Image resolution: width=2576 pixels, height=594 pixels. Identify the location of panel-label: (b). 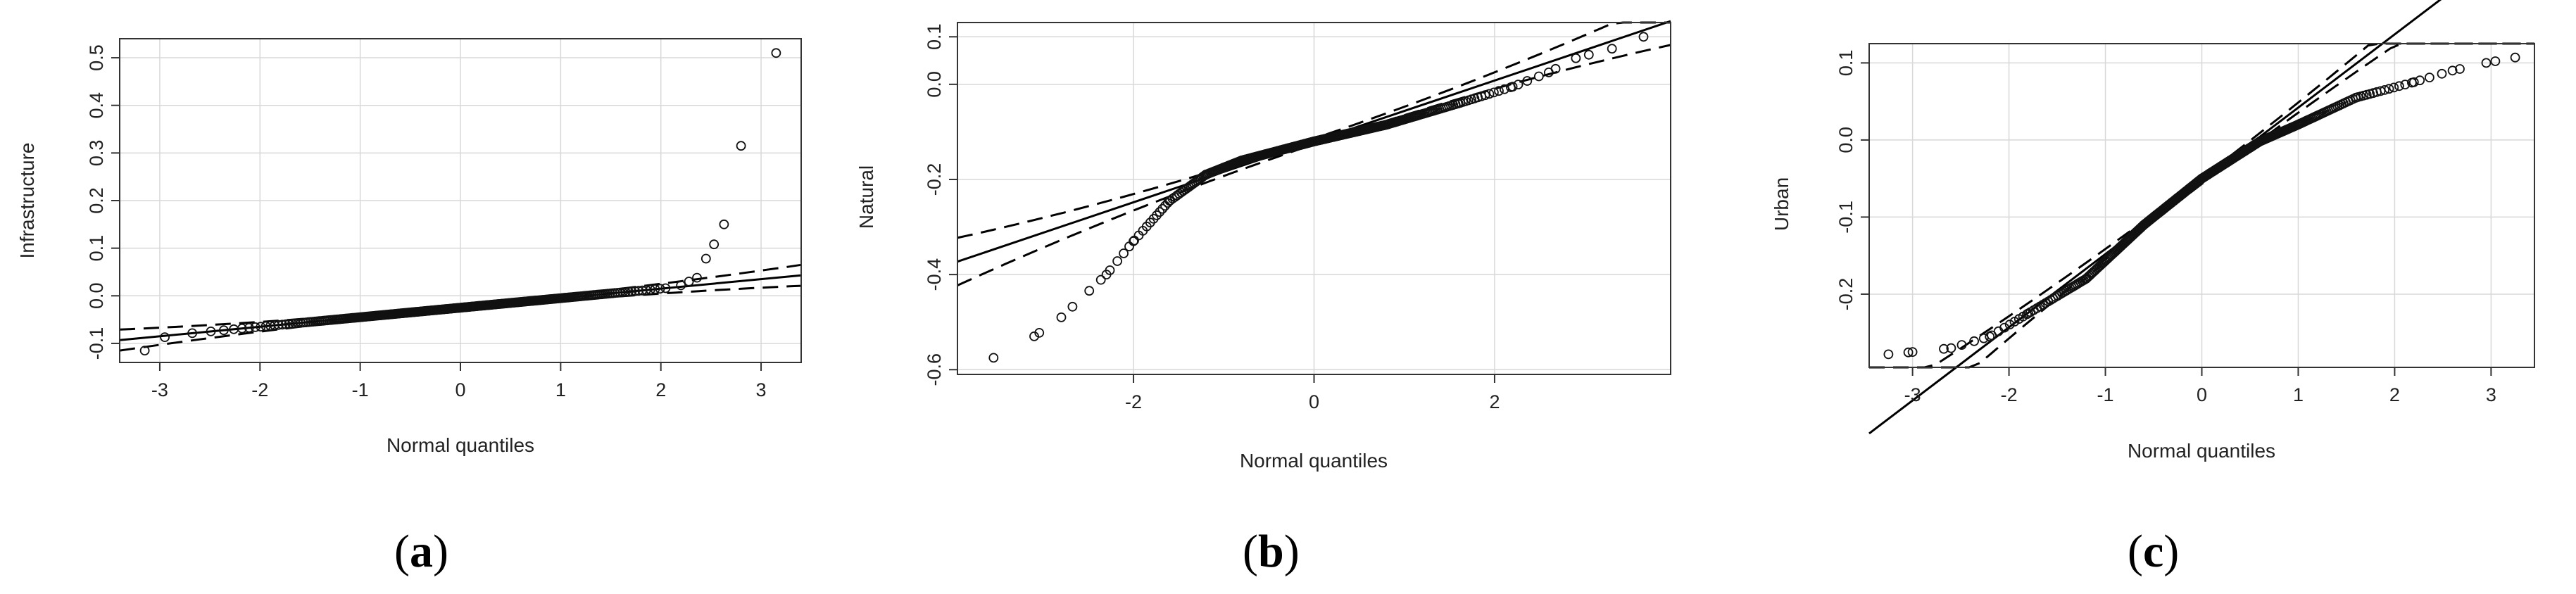
(1272, 551).